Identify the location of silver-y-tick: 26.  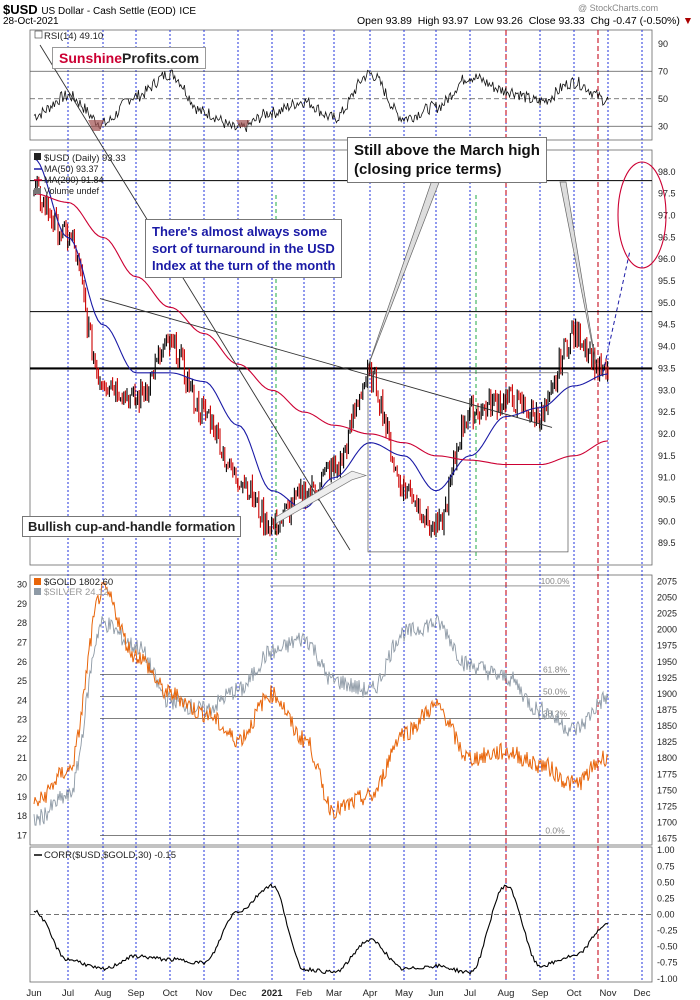
(22, 662).